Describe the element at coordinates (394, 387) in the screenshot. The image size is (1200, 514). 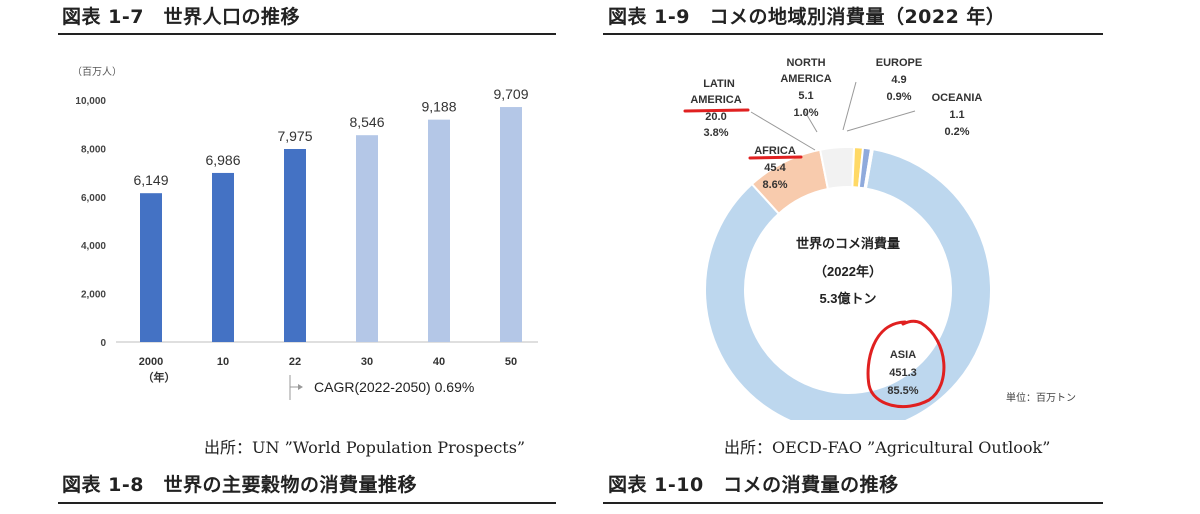
I see `cagr-label: CAGR(2022-2050) 0.69%` at that location.